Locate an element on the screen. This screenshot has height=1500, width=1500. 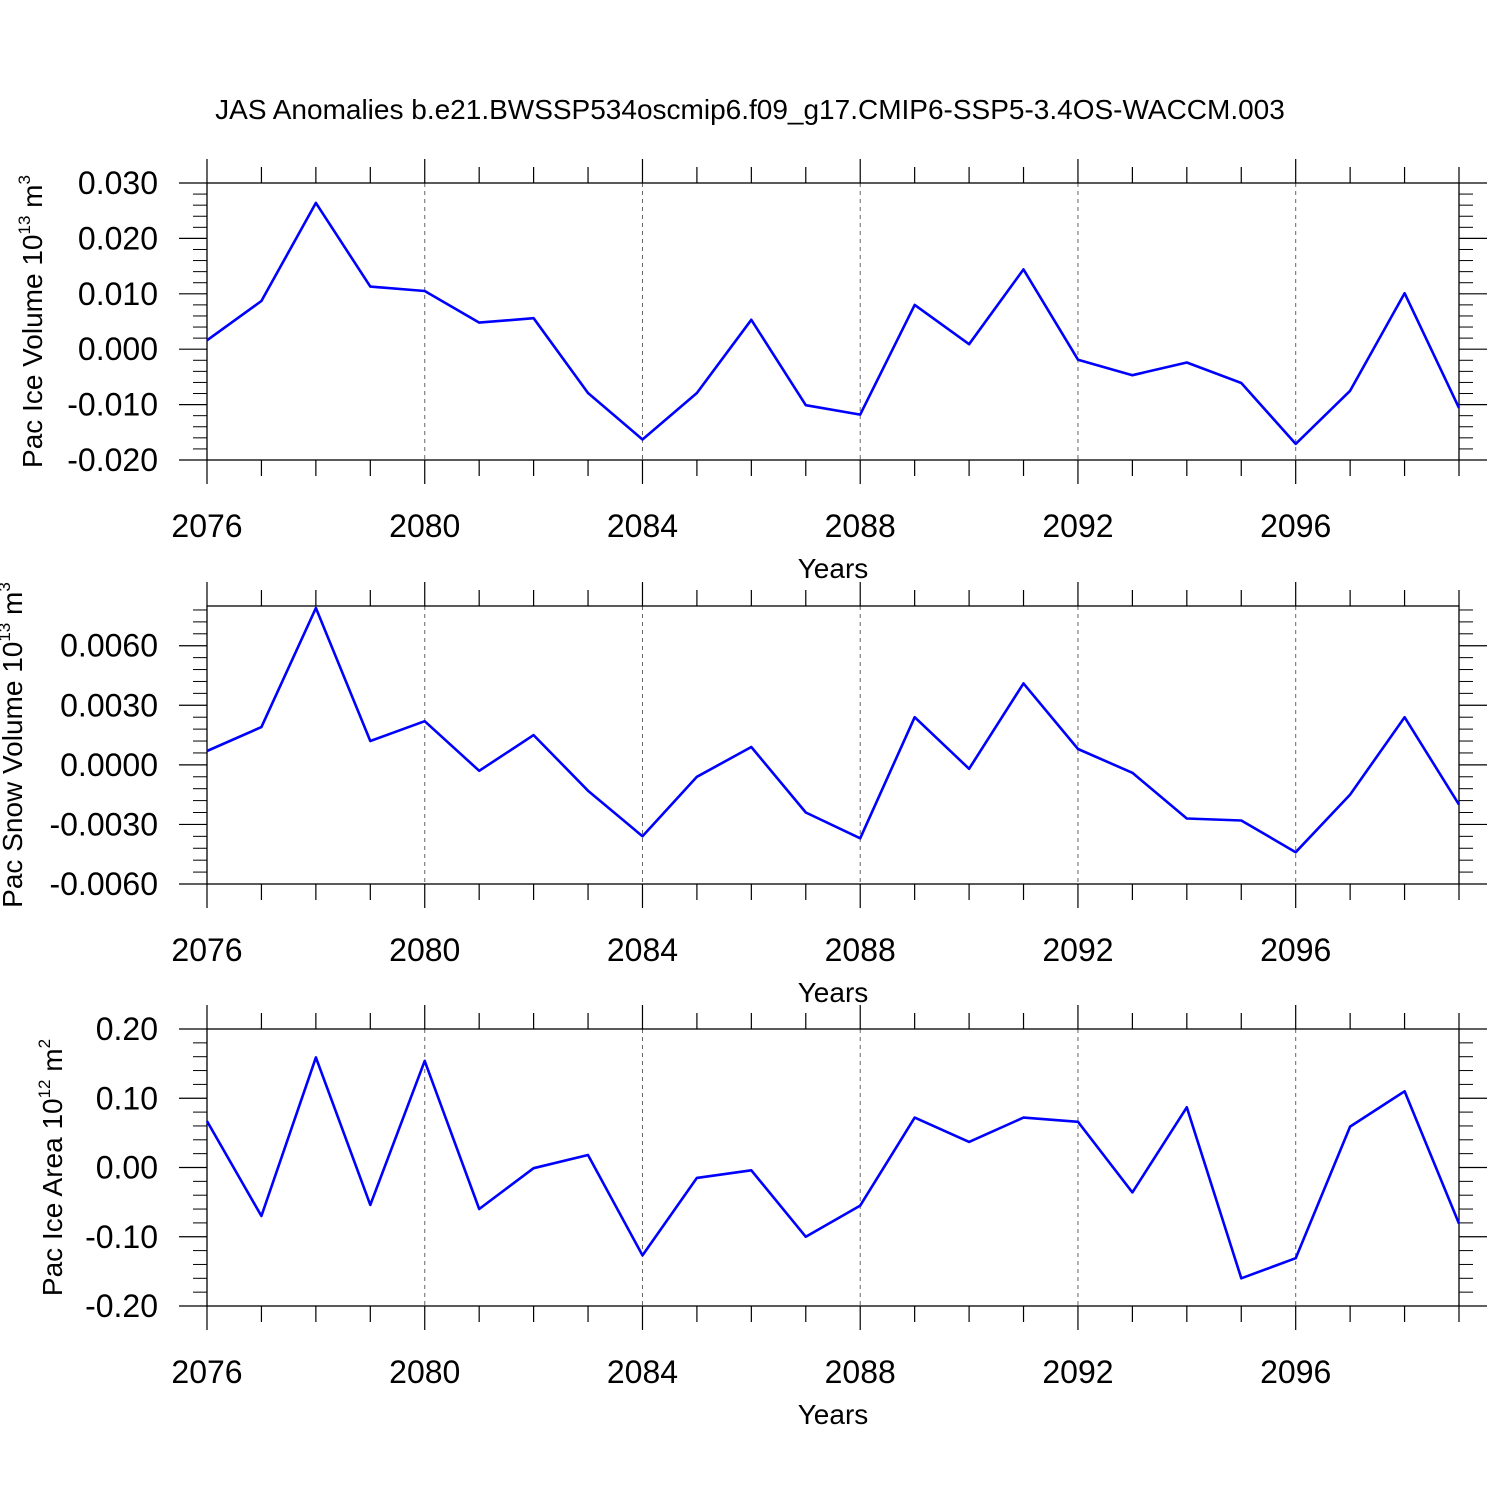
y-axis-title-text: Pac Ice Volume 10 is located at coordinates (32, 351).